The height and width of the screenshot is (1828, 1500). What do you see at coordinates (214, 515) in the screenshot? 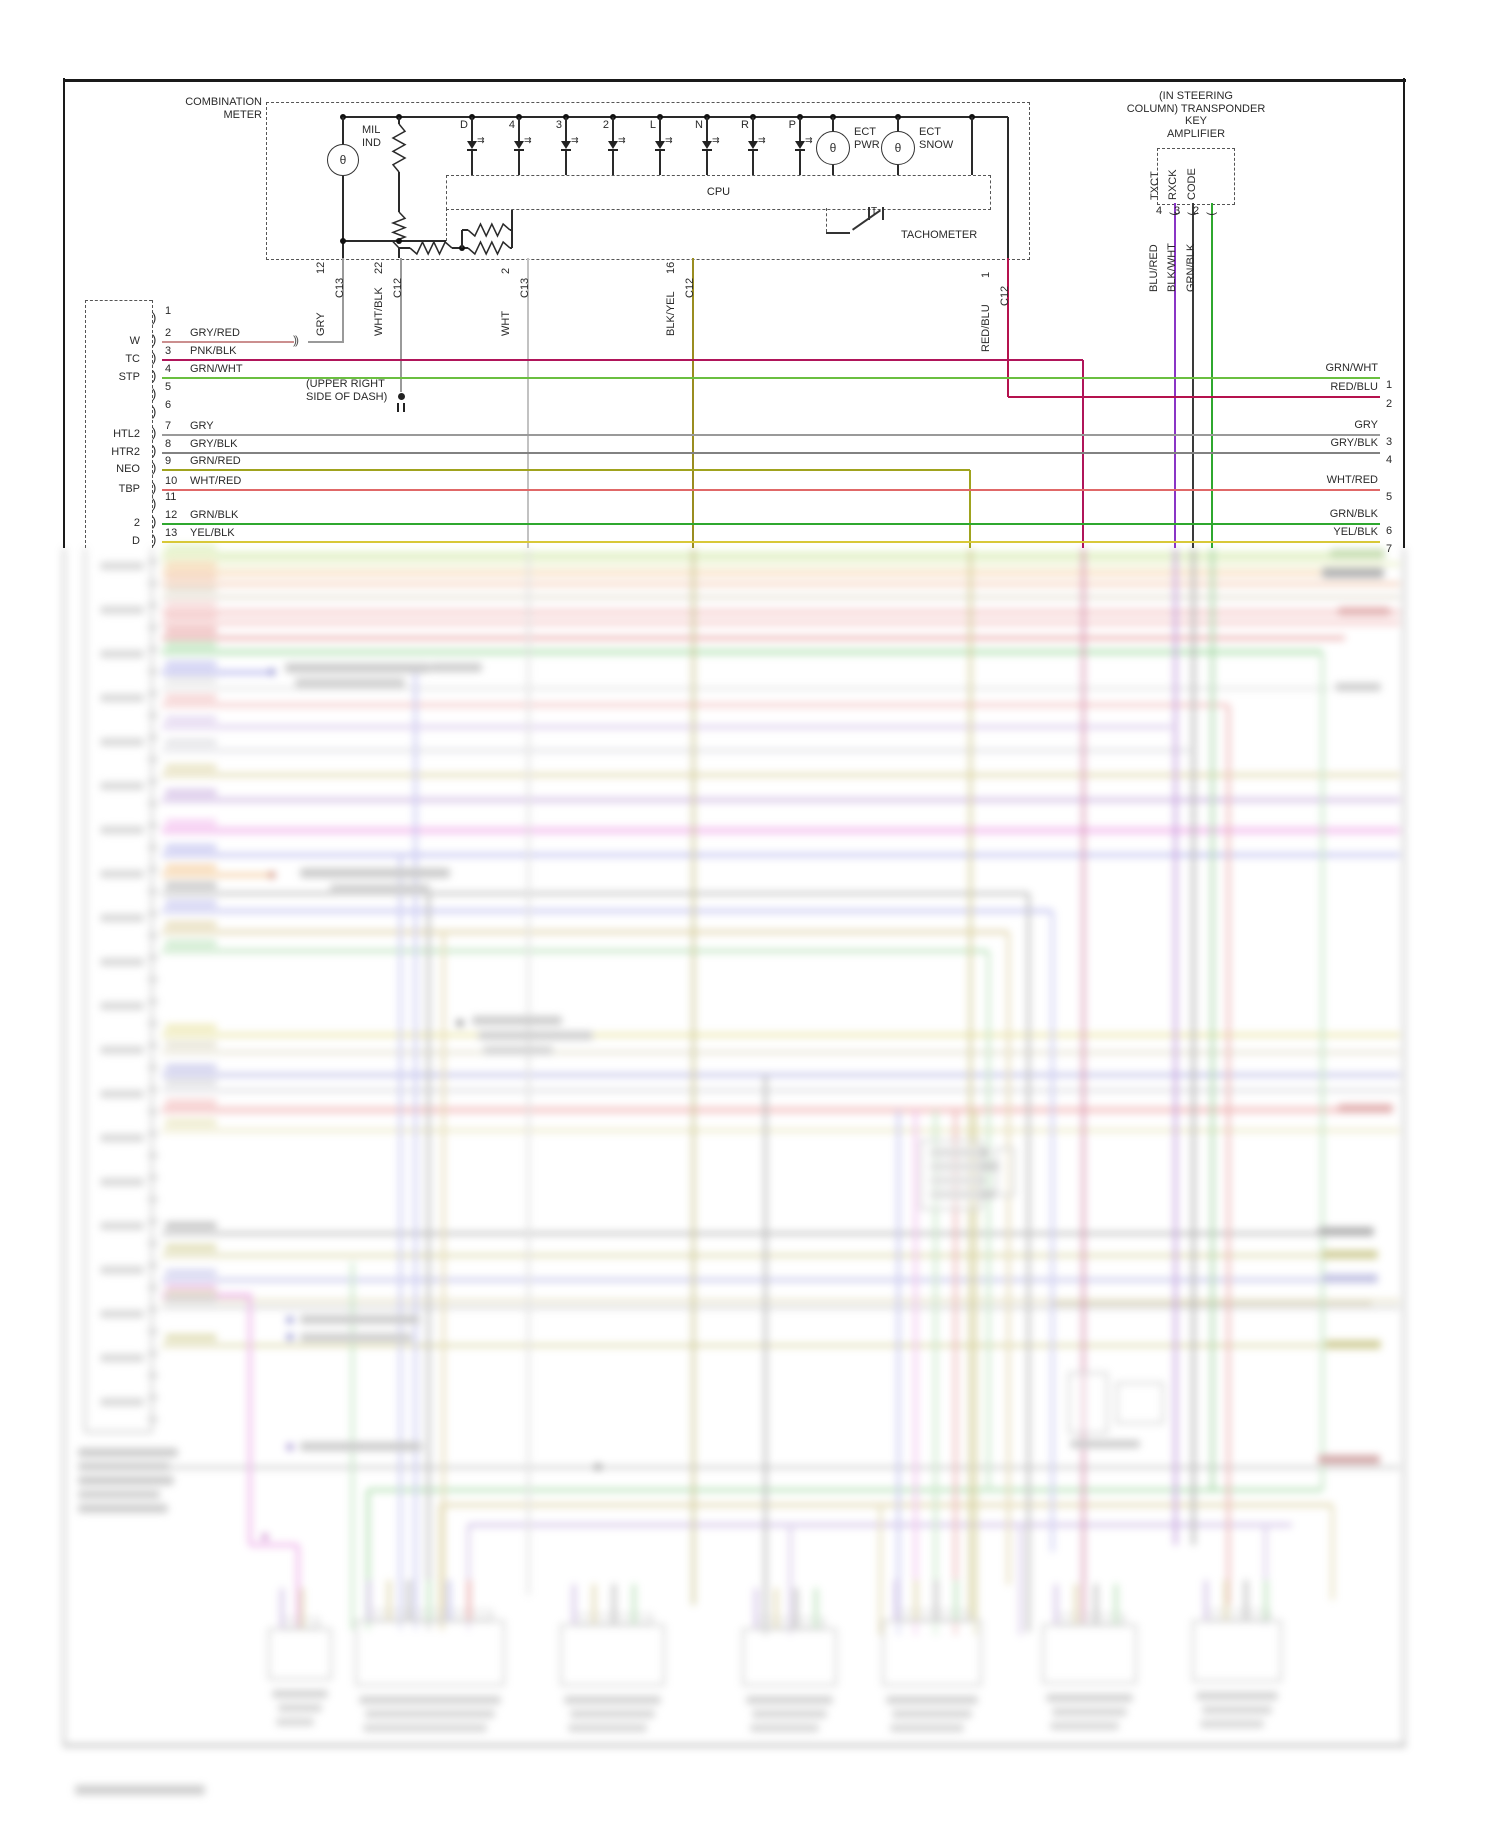
I see `wire-color-label: GRN/BLK` at bounding box center [214, 515].